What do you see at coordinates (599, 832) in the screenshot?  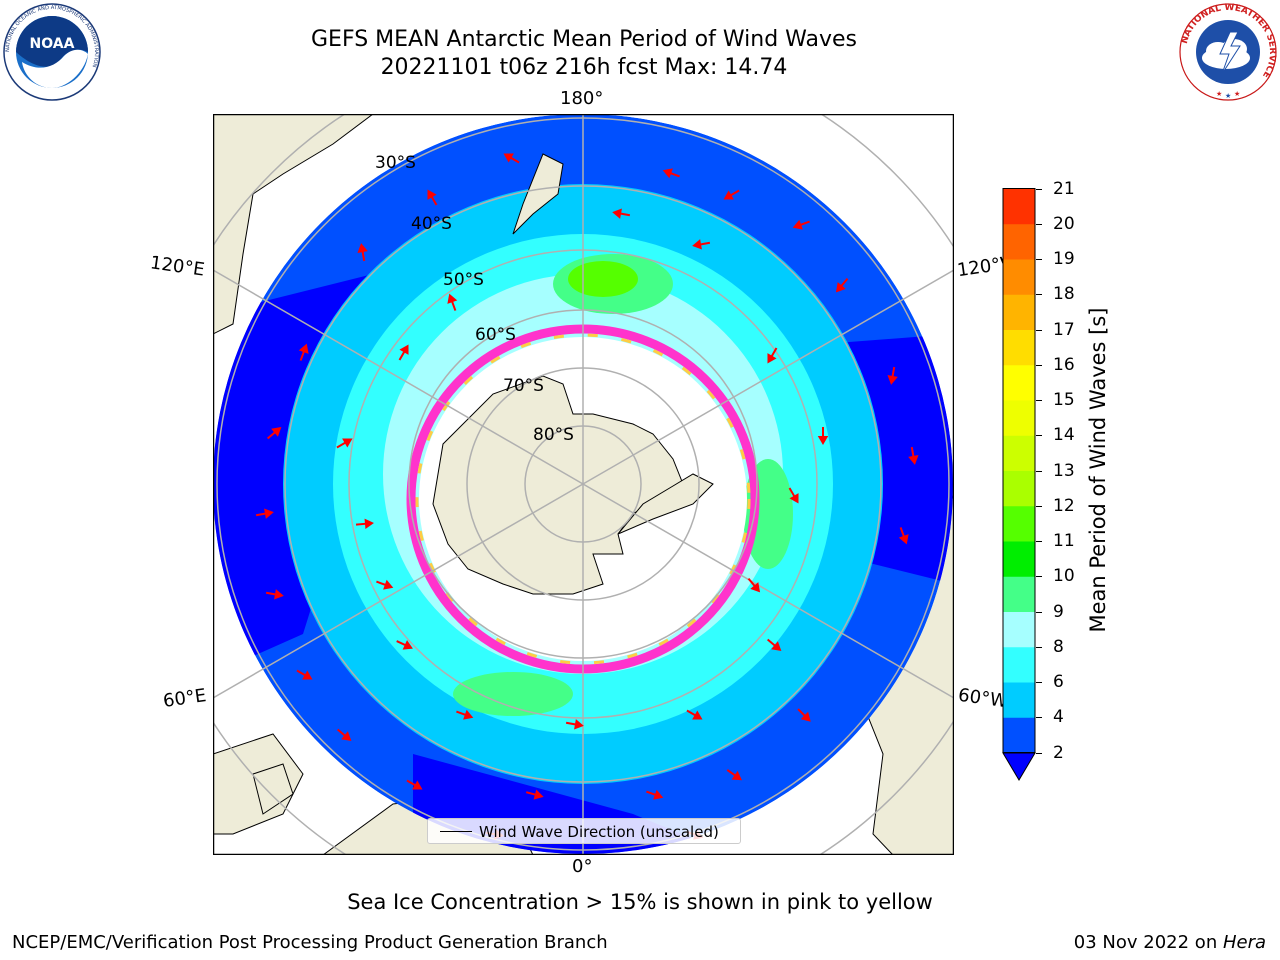 I see `legend-label: Wind Wave Direction (unscaled)` at bounding box center [599, 832].